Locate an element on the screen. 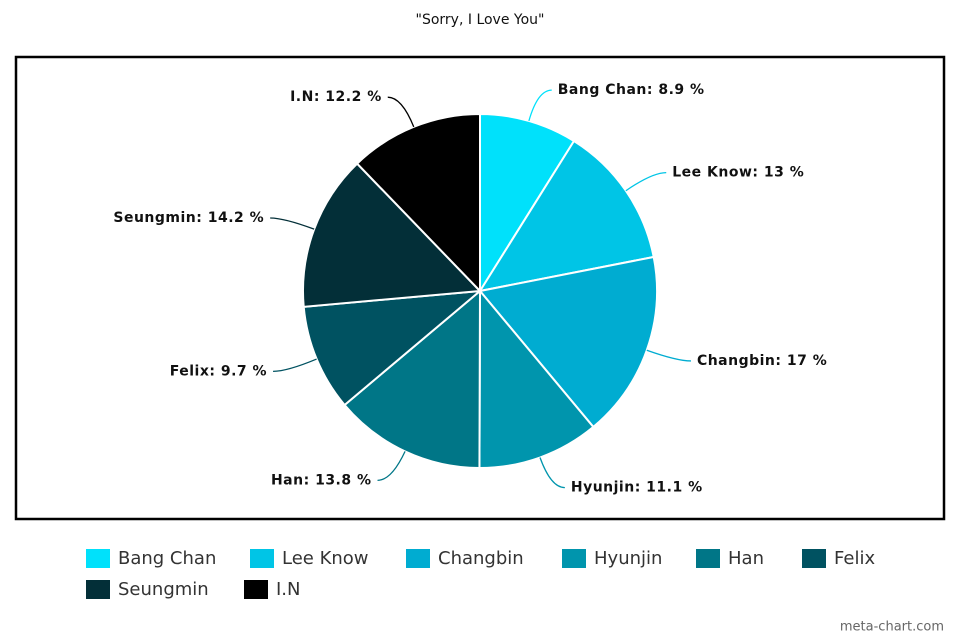 The image size is (960, 640). legend-label: Hyunjin is located at coordinates (628, 558).